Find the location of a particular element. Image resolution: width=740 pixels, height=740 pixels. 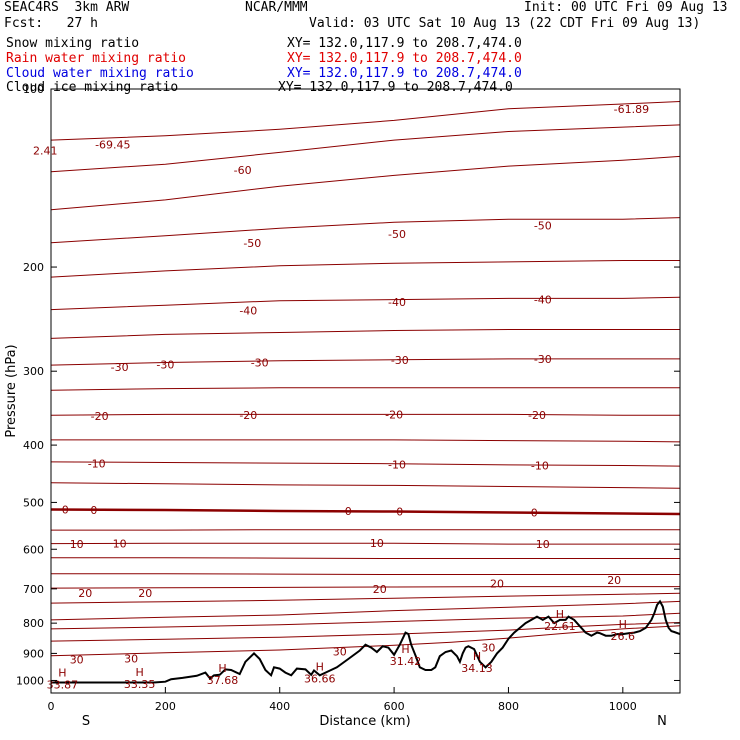

field-xy-cloud-ice: XY= 132.0,117.9 to 208.7,474.0 is located at coordinates (395, 87).